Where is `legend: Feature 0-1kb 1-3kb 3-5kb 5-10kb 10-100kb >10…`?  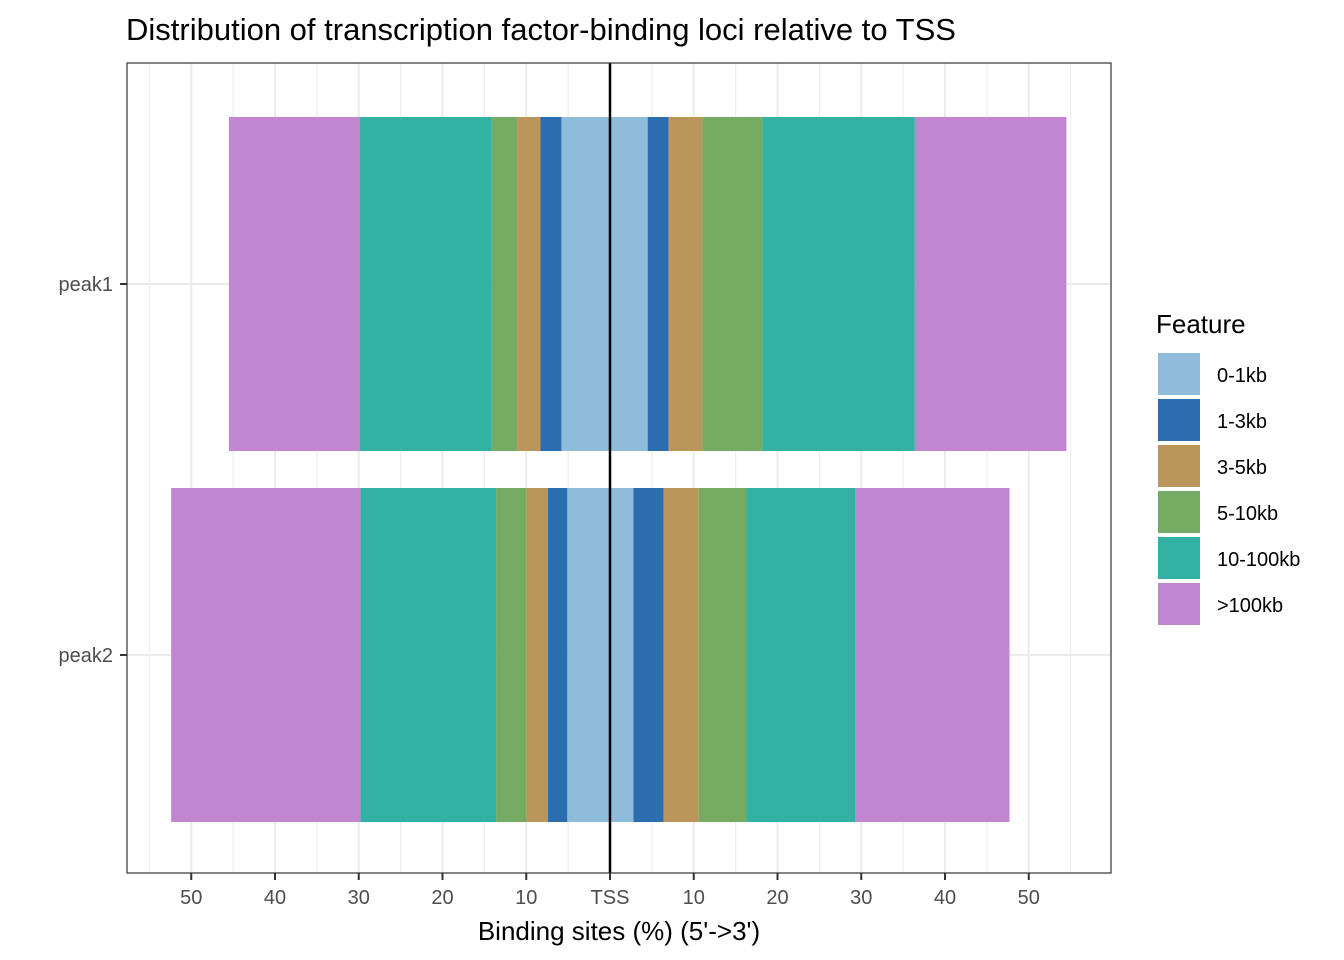
legend: Feature 0-1kb 1-3kb 3-5kb 5-10kb 10-100kb >10… is located at coordinates (1228, 467).